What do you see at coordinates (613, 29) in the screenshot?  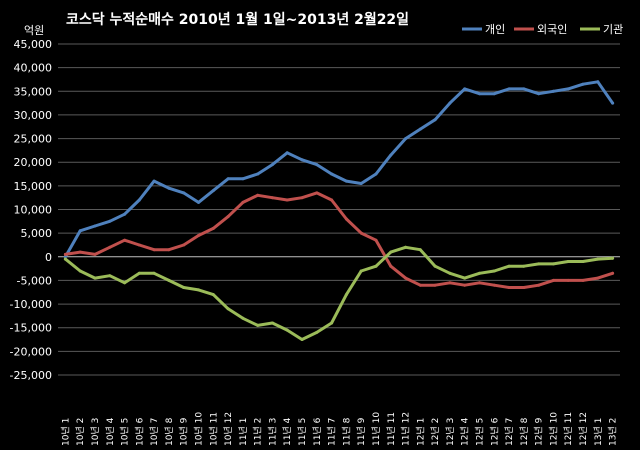 I see `legend-label: 기관` at bounding box center [613, 29].